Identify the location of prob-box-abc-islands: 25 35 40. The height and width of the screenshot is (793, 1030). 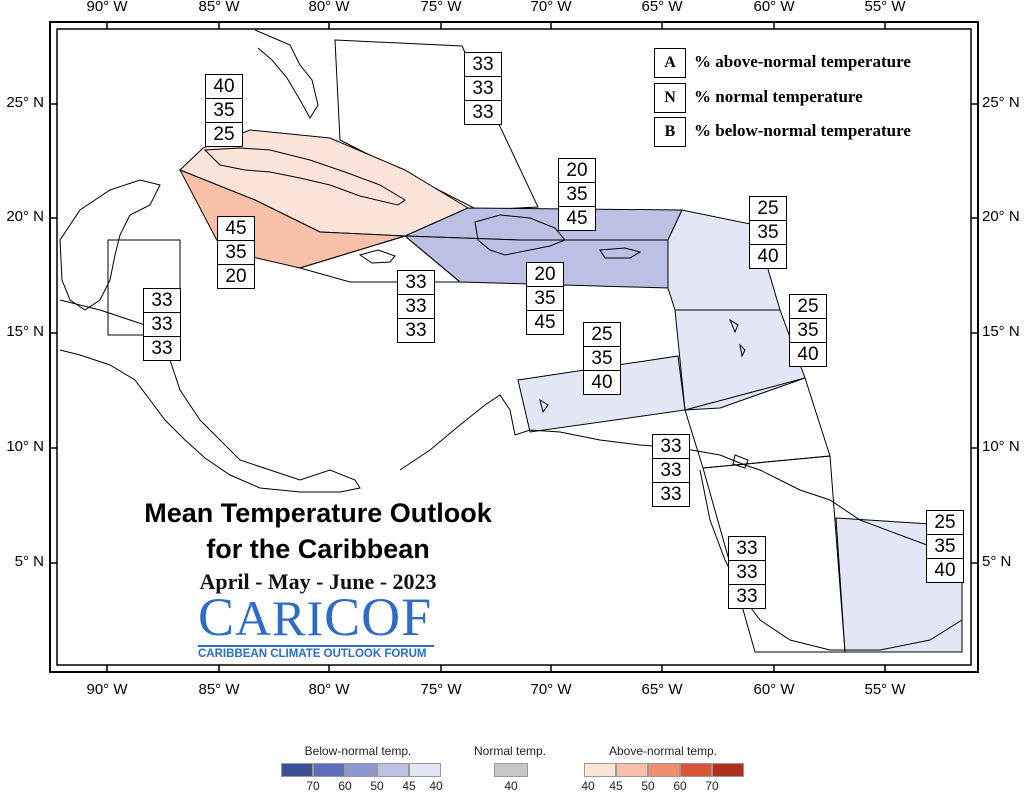
(602, 358).